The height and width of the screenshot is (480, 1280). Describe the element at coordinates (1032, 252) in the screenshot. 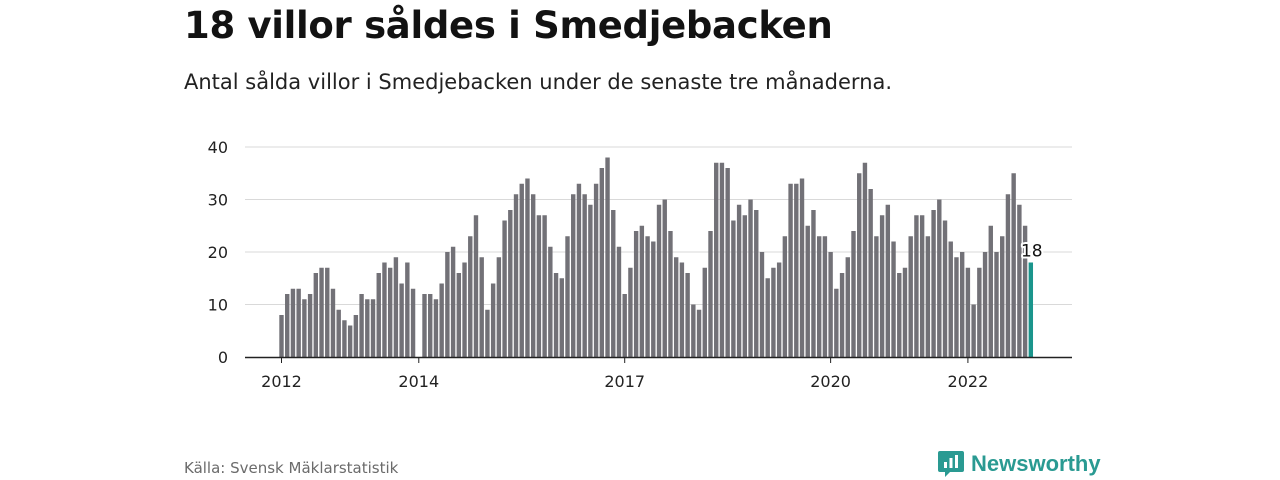

I see `data-label-latest: 18` at that location.